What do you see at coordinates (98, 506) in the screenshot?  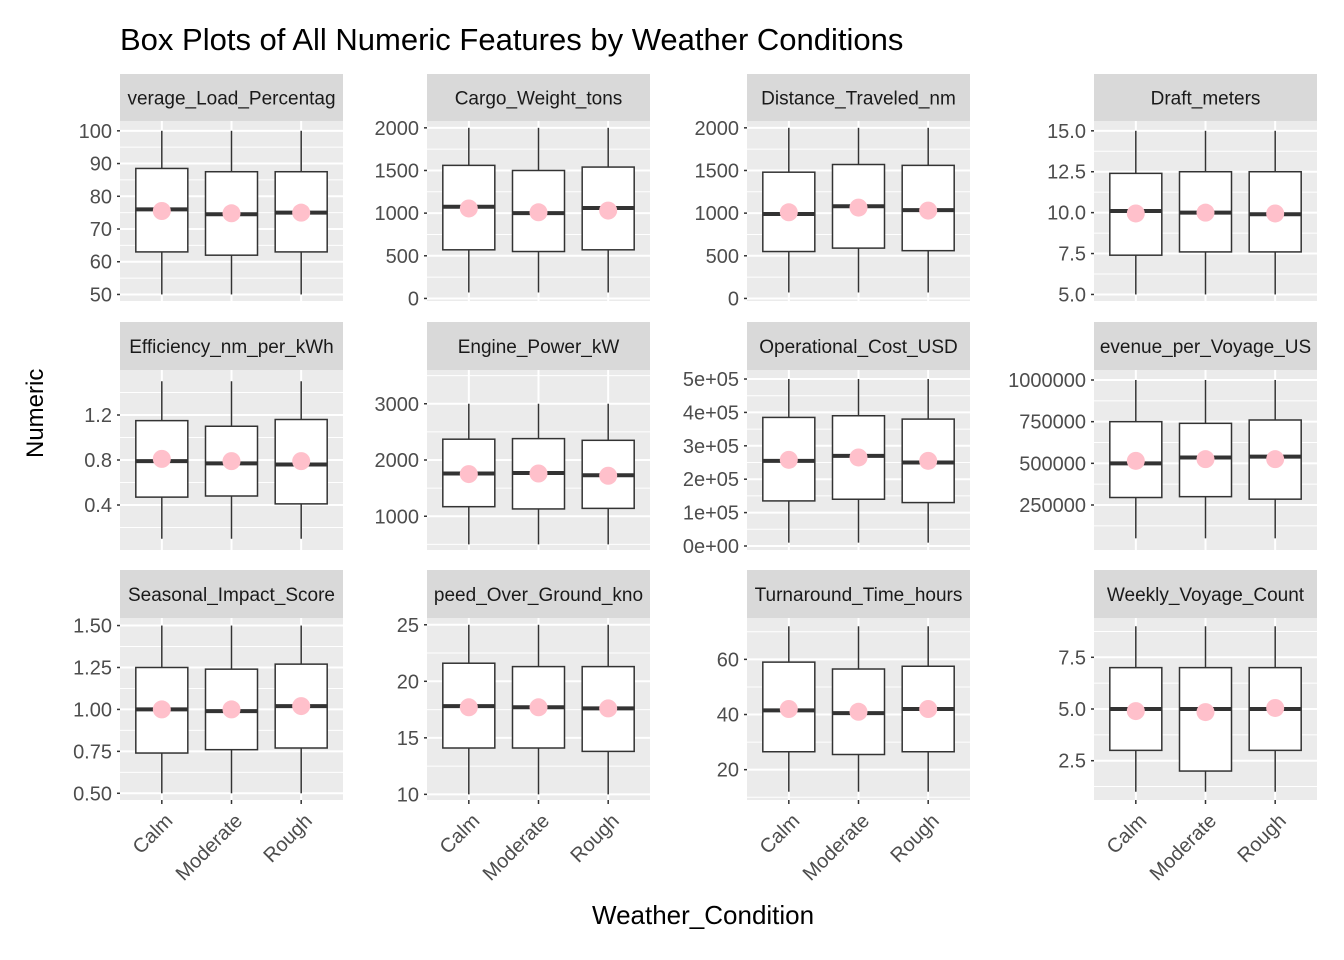 I see `y-tick-label: 0.4` at bounding box center [98, 506].